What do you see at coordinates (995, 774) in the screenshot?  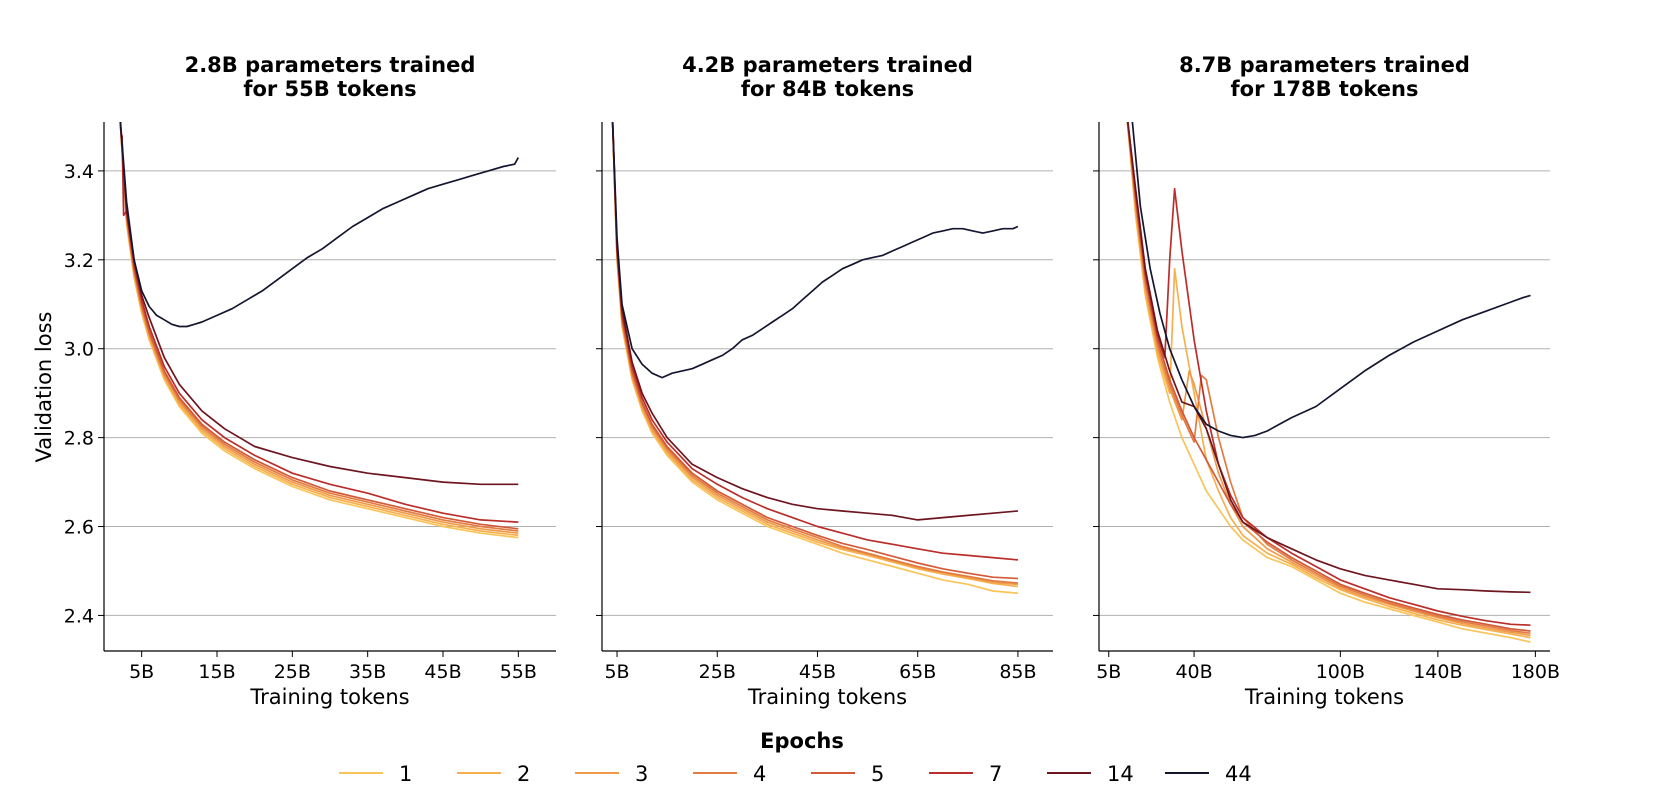 I see `legend-label: 7` at bounding box center [995, 774].